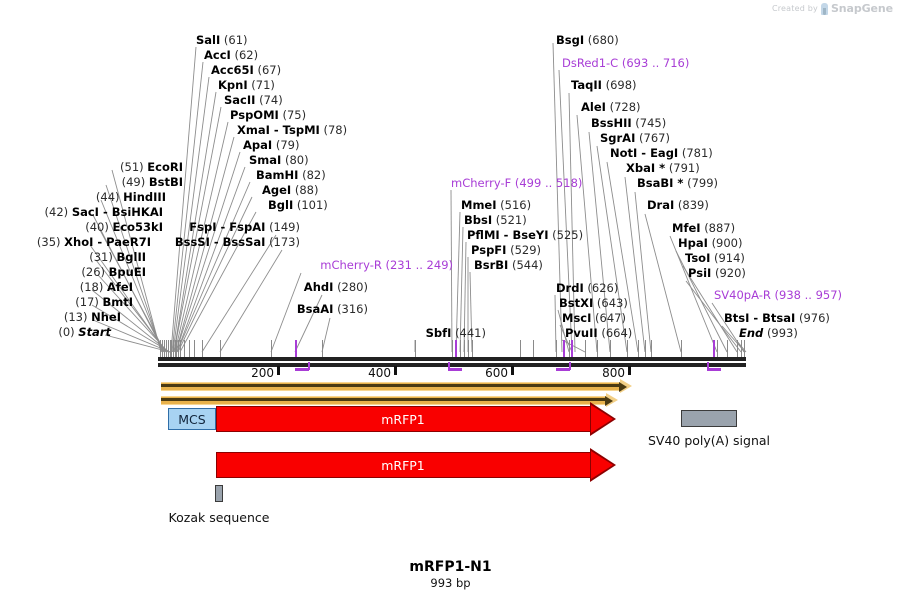  What do you see at coordinates (246, 70) in the screenshot?
I see `enzyme-label: Acc65I (67)` at bounding box center [246, 70].